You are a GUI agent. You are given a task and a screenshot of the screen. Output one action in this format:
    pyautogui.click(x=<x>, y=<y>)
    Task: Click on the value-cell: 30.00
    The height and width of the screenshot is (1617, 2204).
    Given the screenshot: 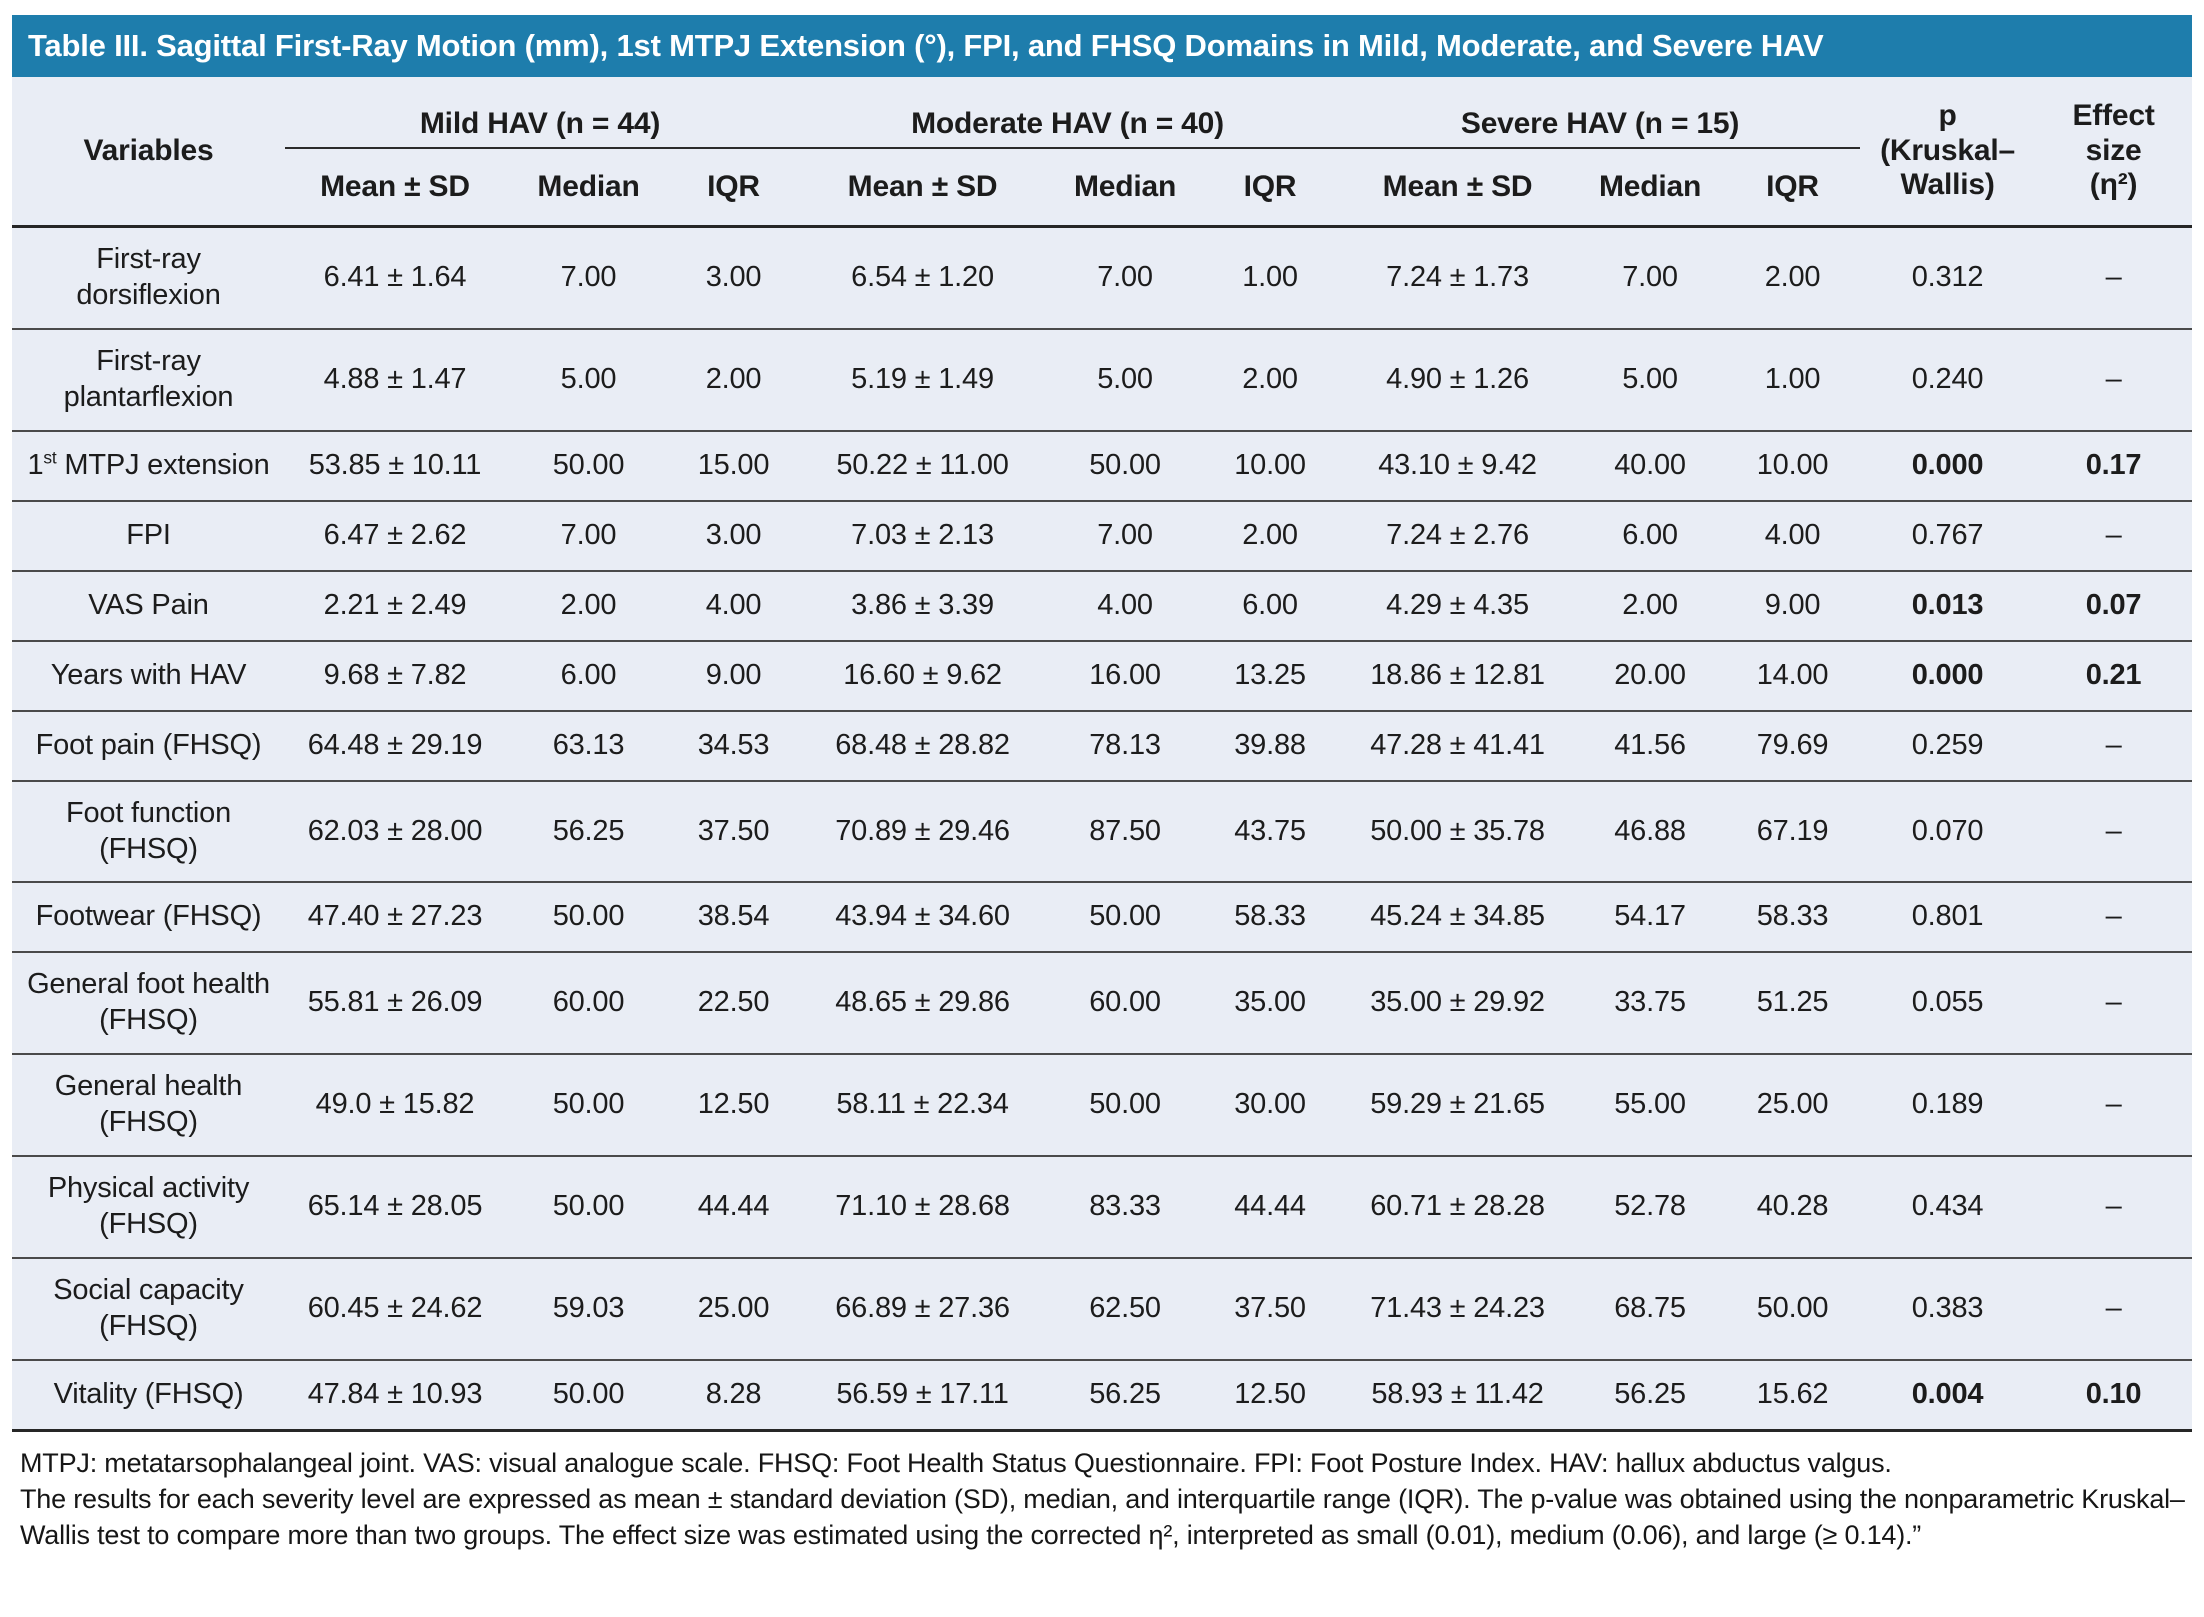 What is the action you would take?
    pyautogui.click(x=1270, y=1104)
    